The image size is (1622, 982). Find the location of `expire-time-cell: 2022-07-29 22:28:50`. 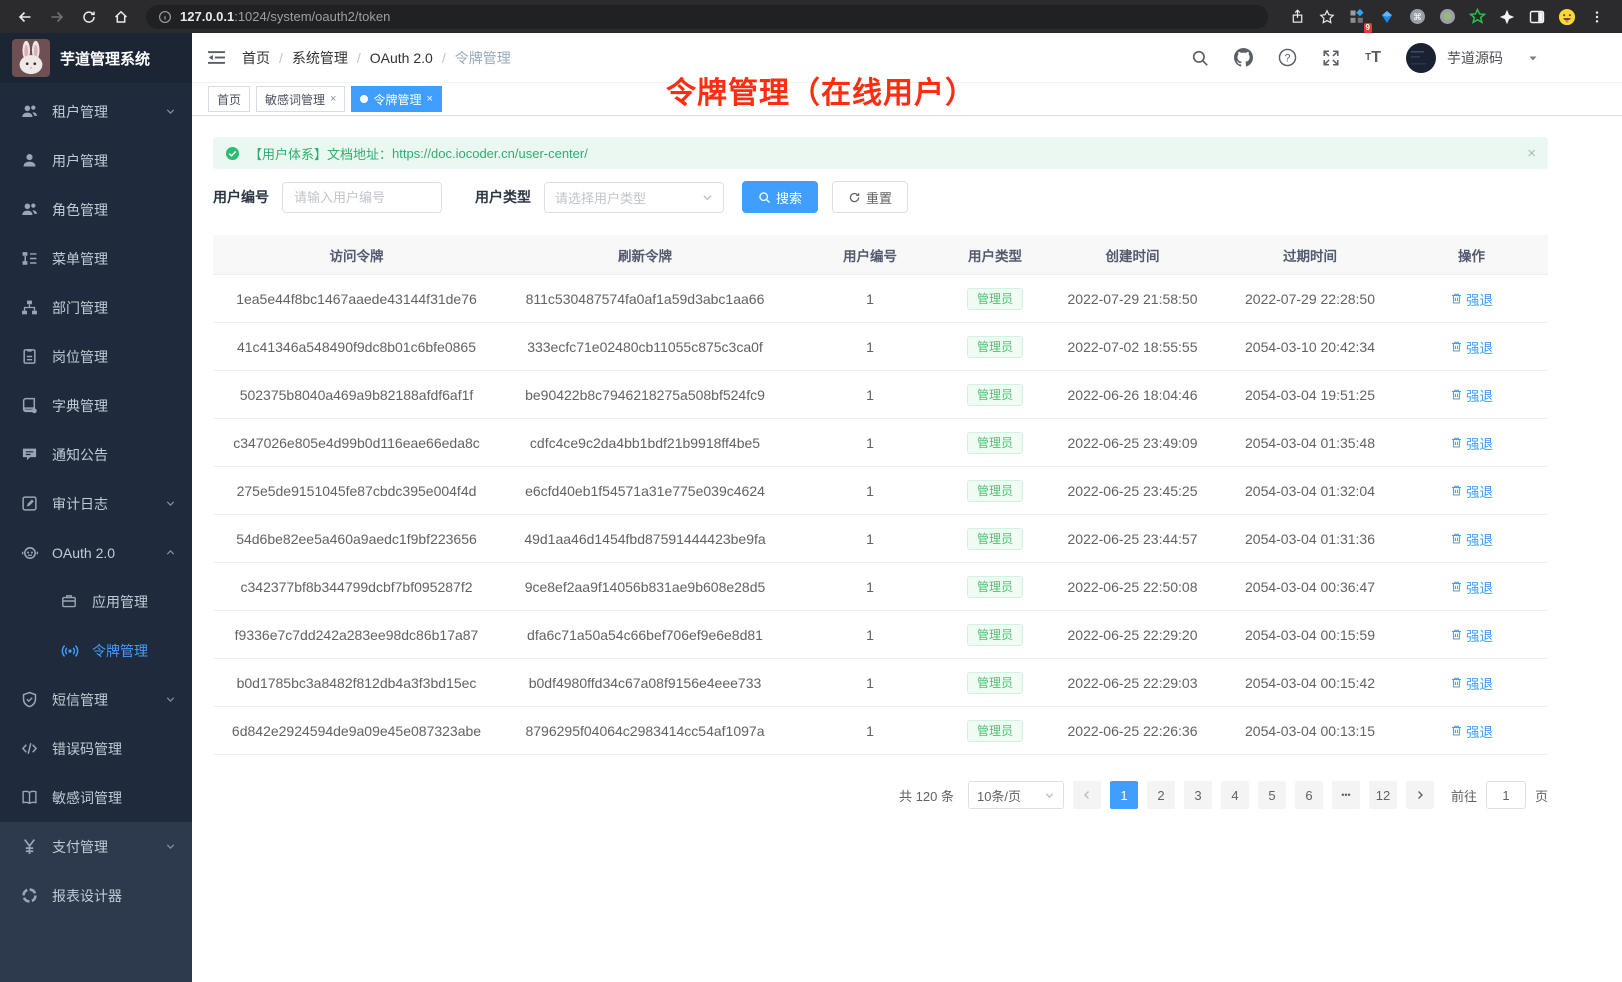

expire-time-cell: 2022-07-29 22:28:50 is located at coordinates (1310, 298).